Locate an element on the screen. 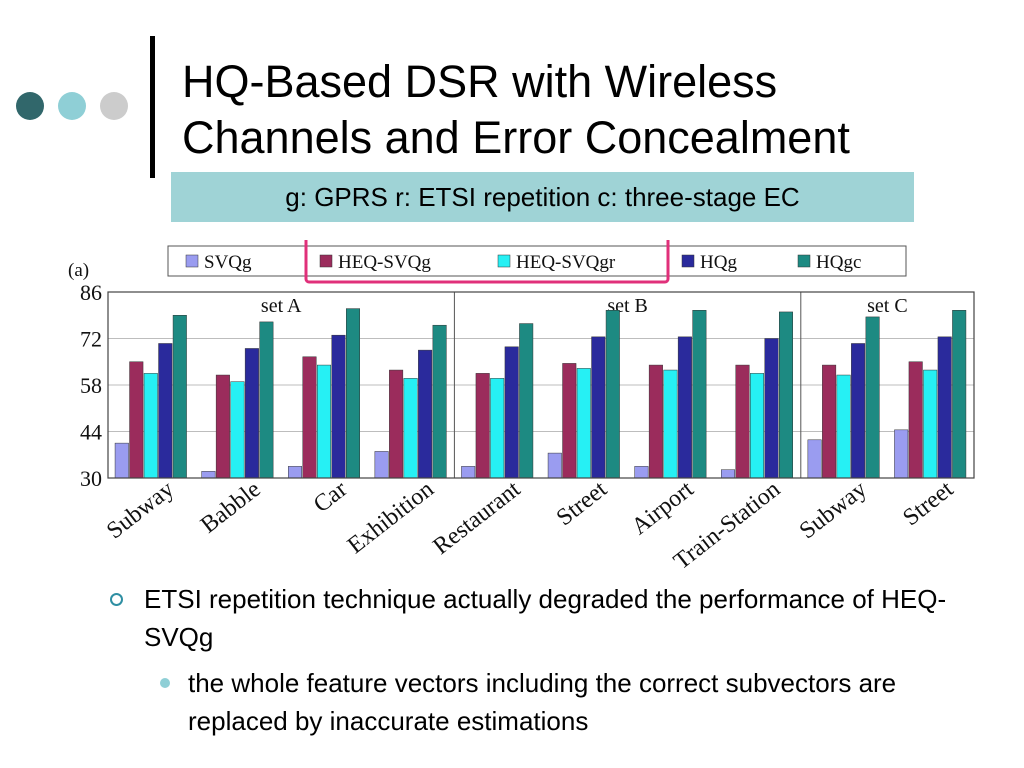  legend-highlight-box is located at coordinates (487, 262).